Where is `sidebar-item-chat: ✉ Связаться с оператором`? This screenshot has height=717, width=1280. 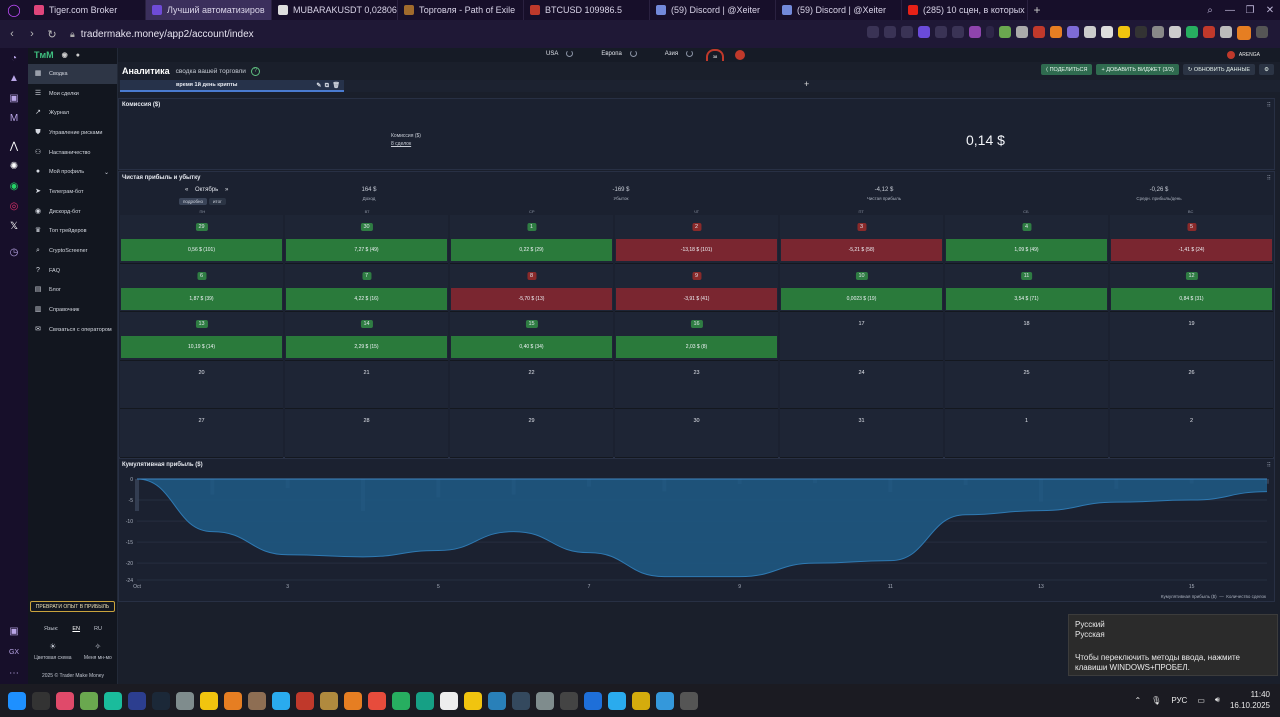 sidebar-item-chat: ✉ Связаться с оператором is located at coordinates (72, 330).